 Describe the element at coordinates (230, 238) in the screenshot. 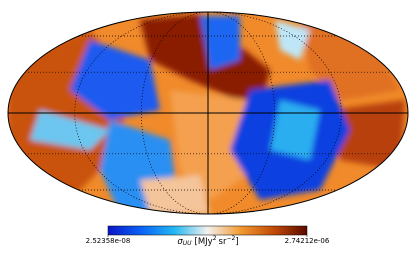

I see `power: −2` at that location.